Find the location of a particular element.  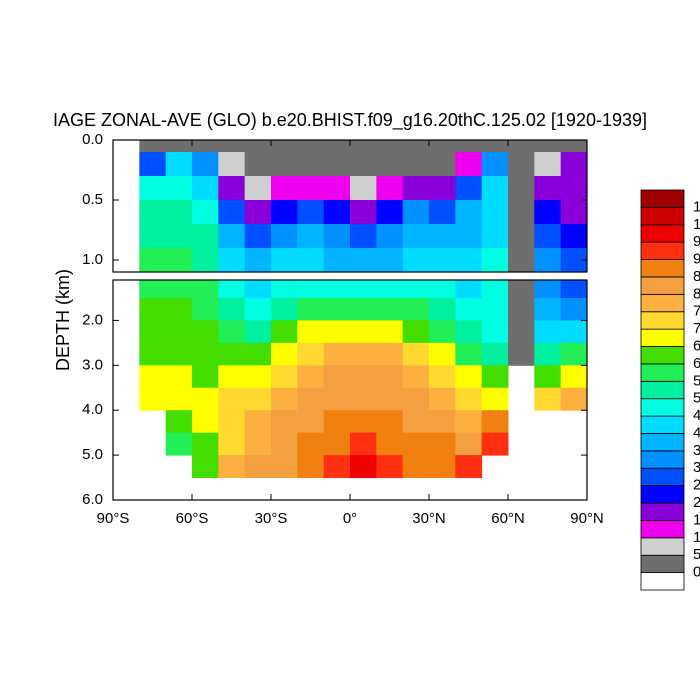

colorbar-label: 800 is located at coordinates (696, 293).